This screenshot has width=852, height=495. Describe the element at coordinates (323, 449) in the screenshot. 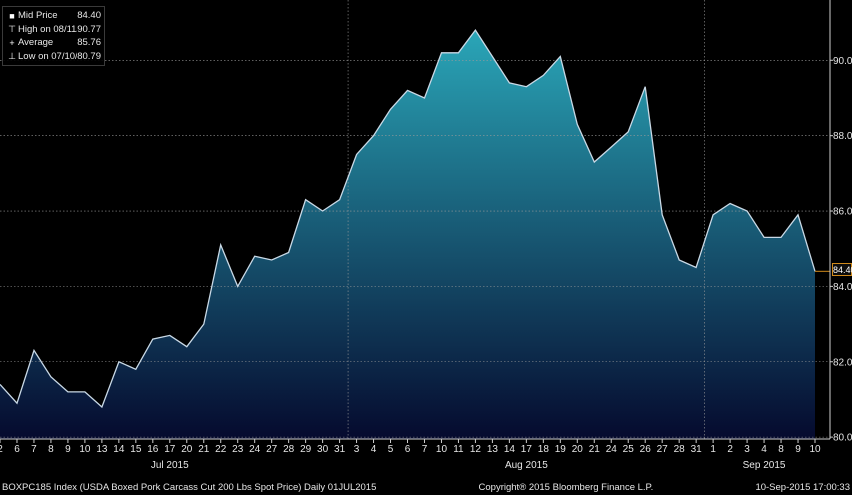

I see `x-tick-label: 30` at that location.